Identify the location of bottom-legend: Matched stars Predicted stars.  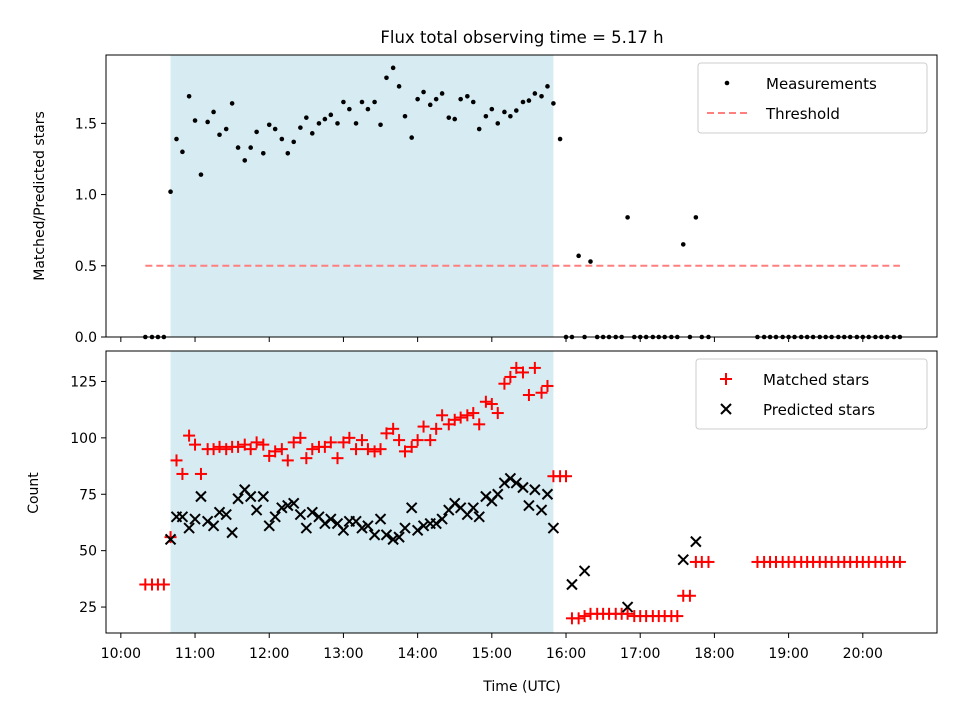
(811, 394).